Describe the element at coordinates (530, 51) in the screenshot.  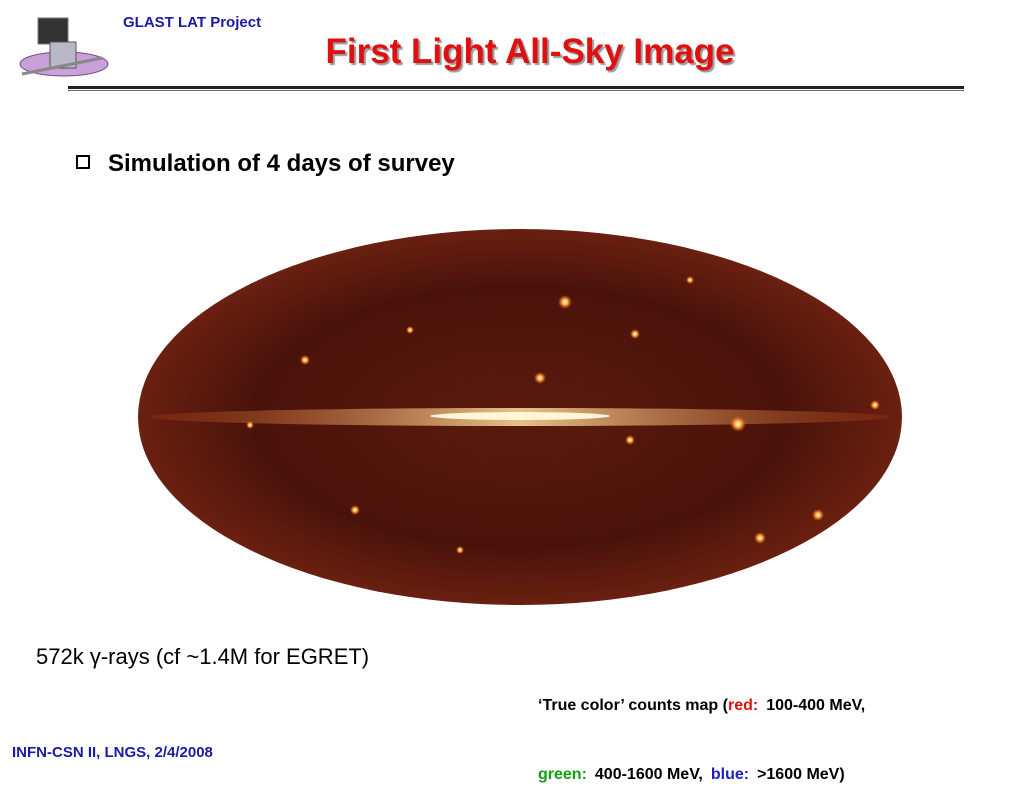
I see `slide-title: First Light All-Sky Image` at that location.